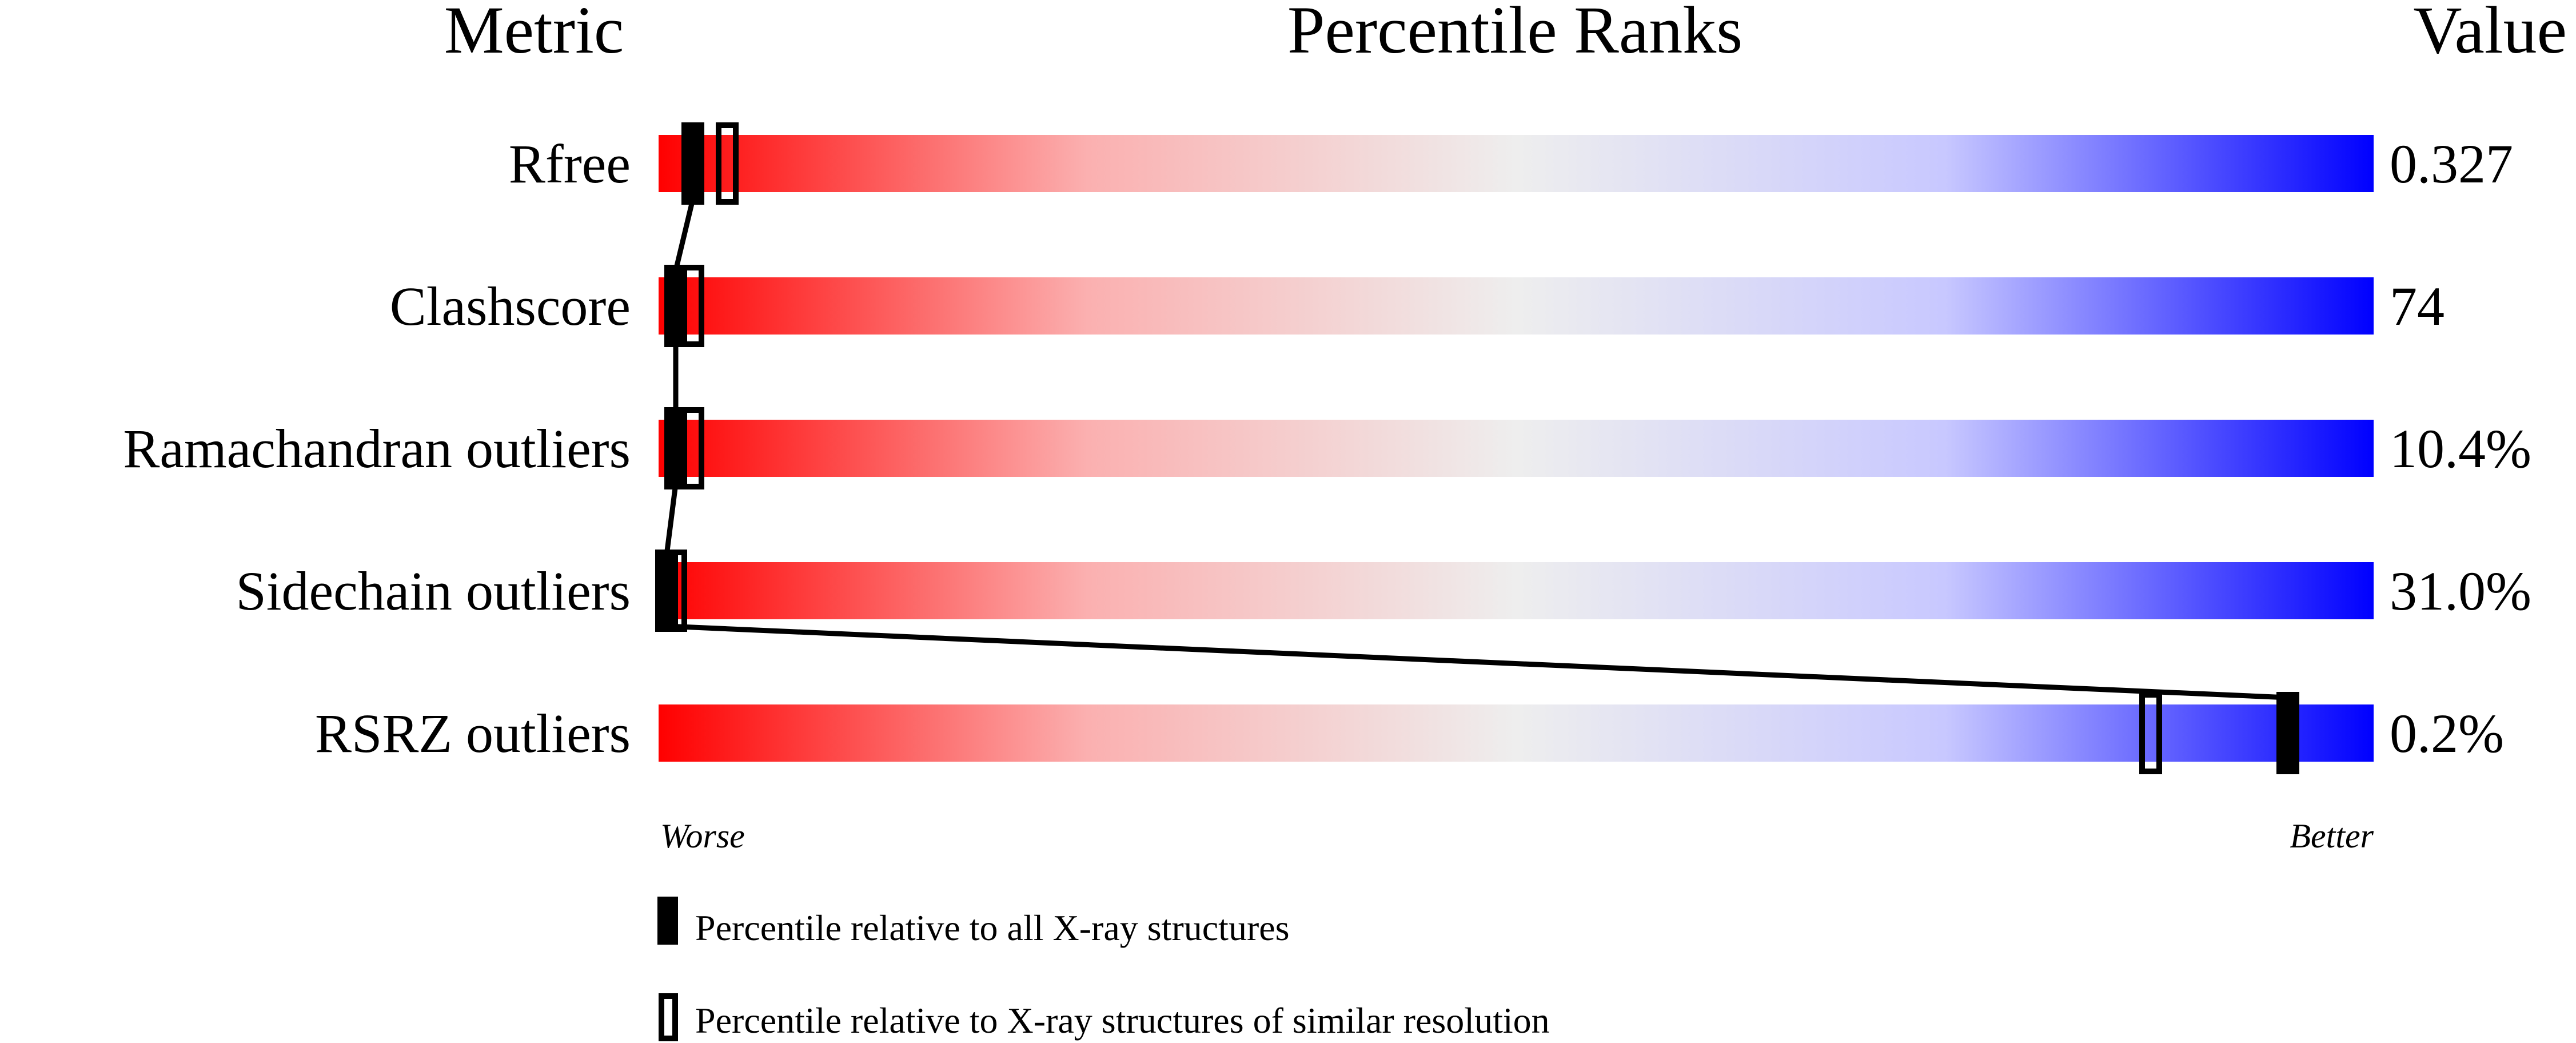 This screenshot has width=2576, height=1043. Describe the element at coordinates (702, 836) in the screenshot. I see `axis-worse-label: Worse` at that location.